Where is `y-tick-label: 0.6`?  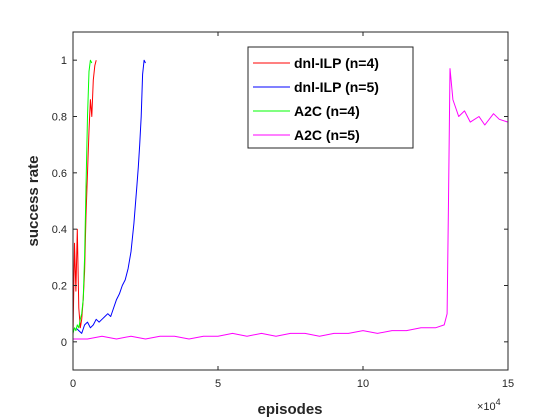 y-tick-label: 0.6 is located at coordinates (59, 174).